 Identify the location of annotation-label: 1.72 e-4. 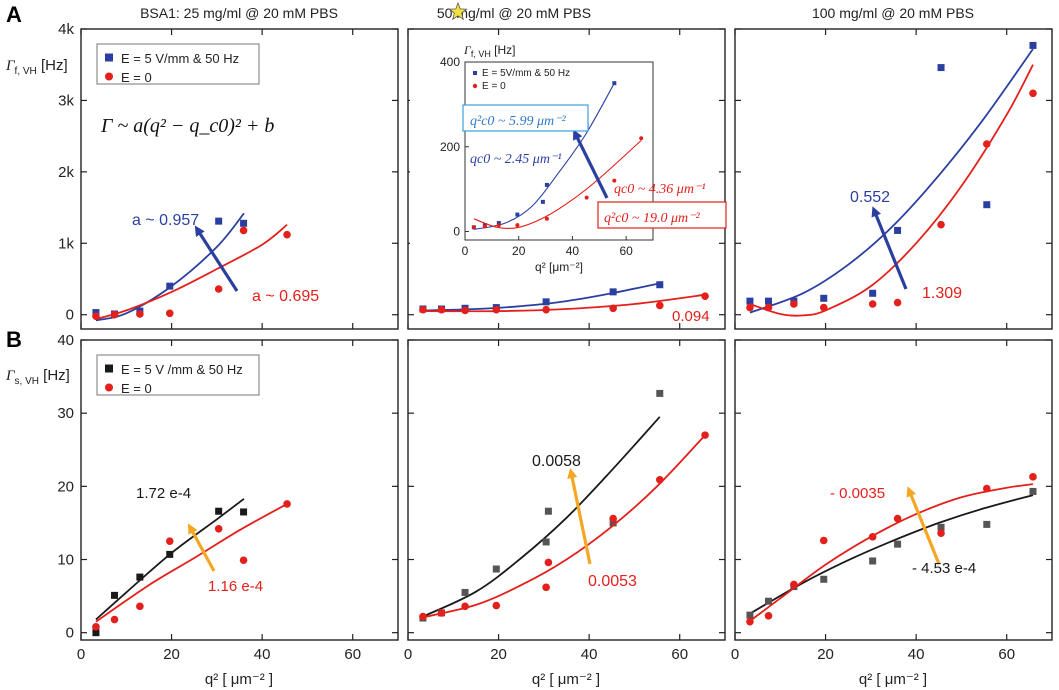
(163, 493).